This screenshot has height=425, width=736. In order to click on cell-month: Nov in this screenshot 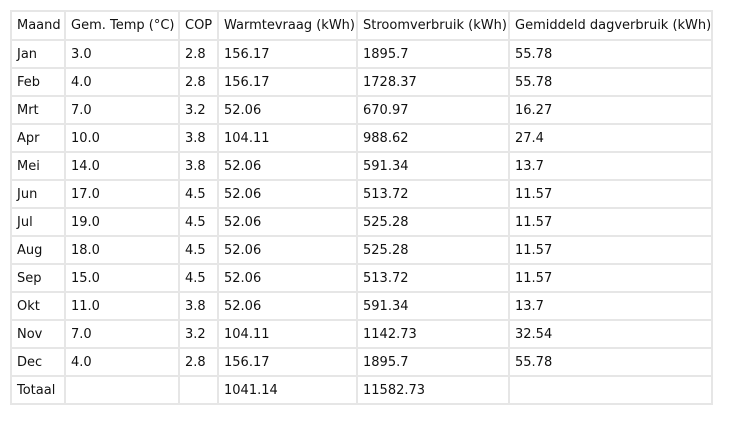, I will do `click(38, 334)`.